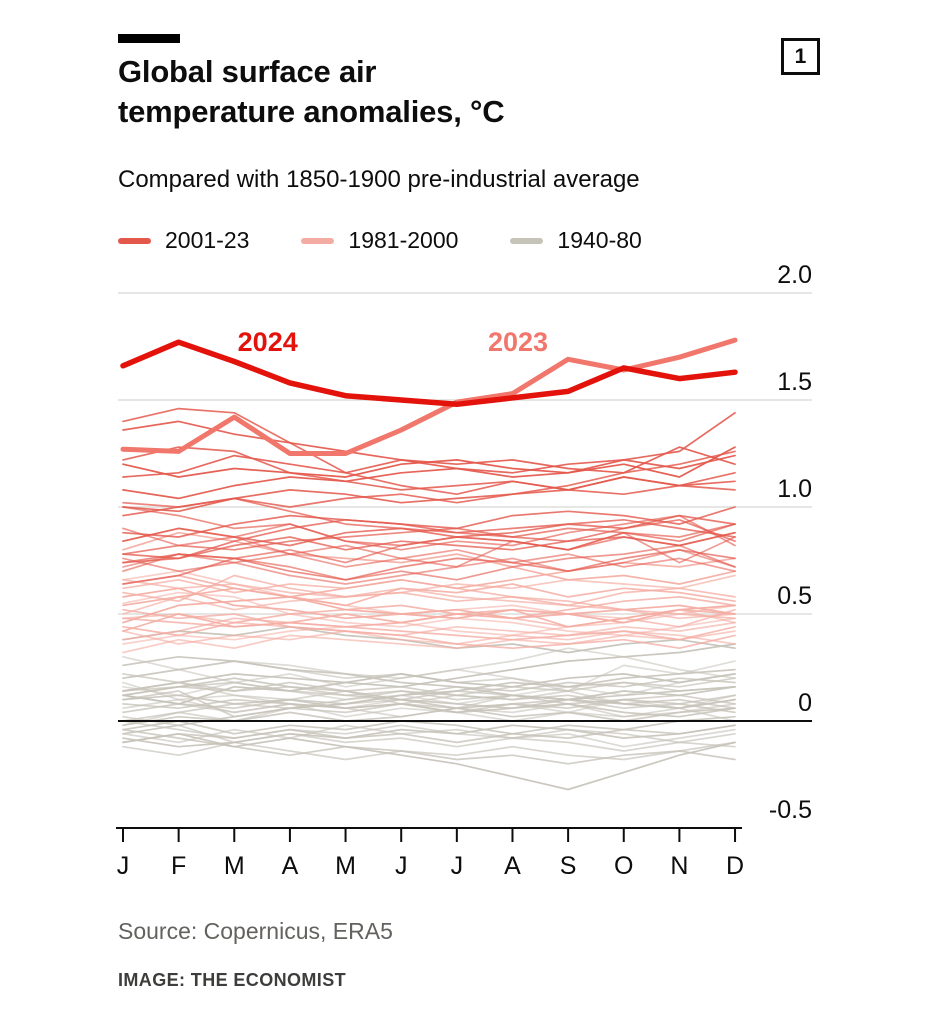 The height and width of the screenshot is (1023, 945). Describe the element at coordinates (311, 112) in the screenshot. I see `title-line-2: temperature anomalies, °C` at that location.